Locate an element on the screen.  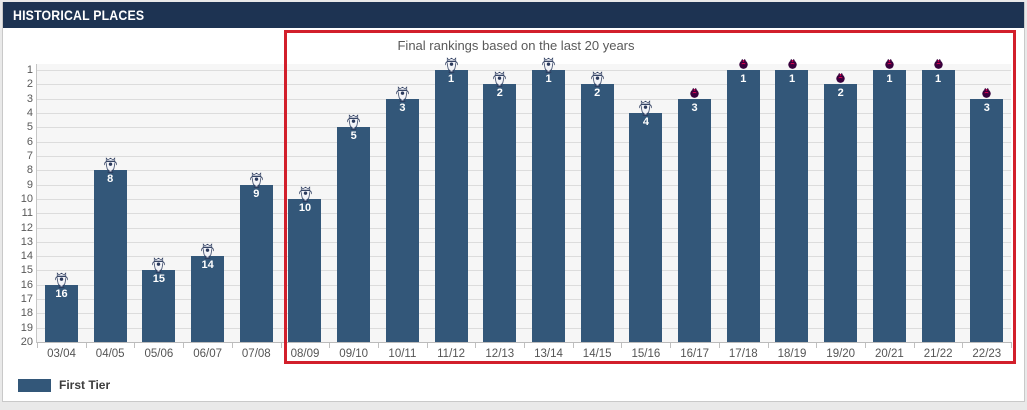
legend-label: First Tier is located at coordinates (85, 385).